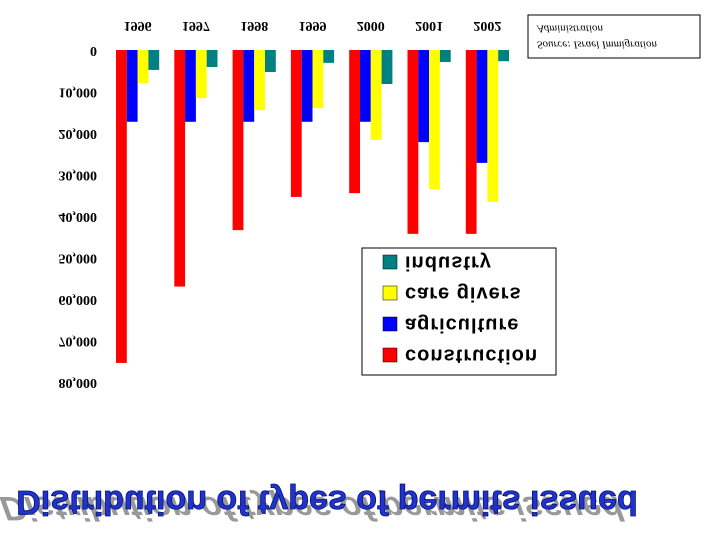 The width and height of the screenshot is (720, 540). What do you see at coordinates (614, 36) in the screenshot?
I see `source-box` at bounding box center [614, 36].